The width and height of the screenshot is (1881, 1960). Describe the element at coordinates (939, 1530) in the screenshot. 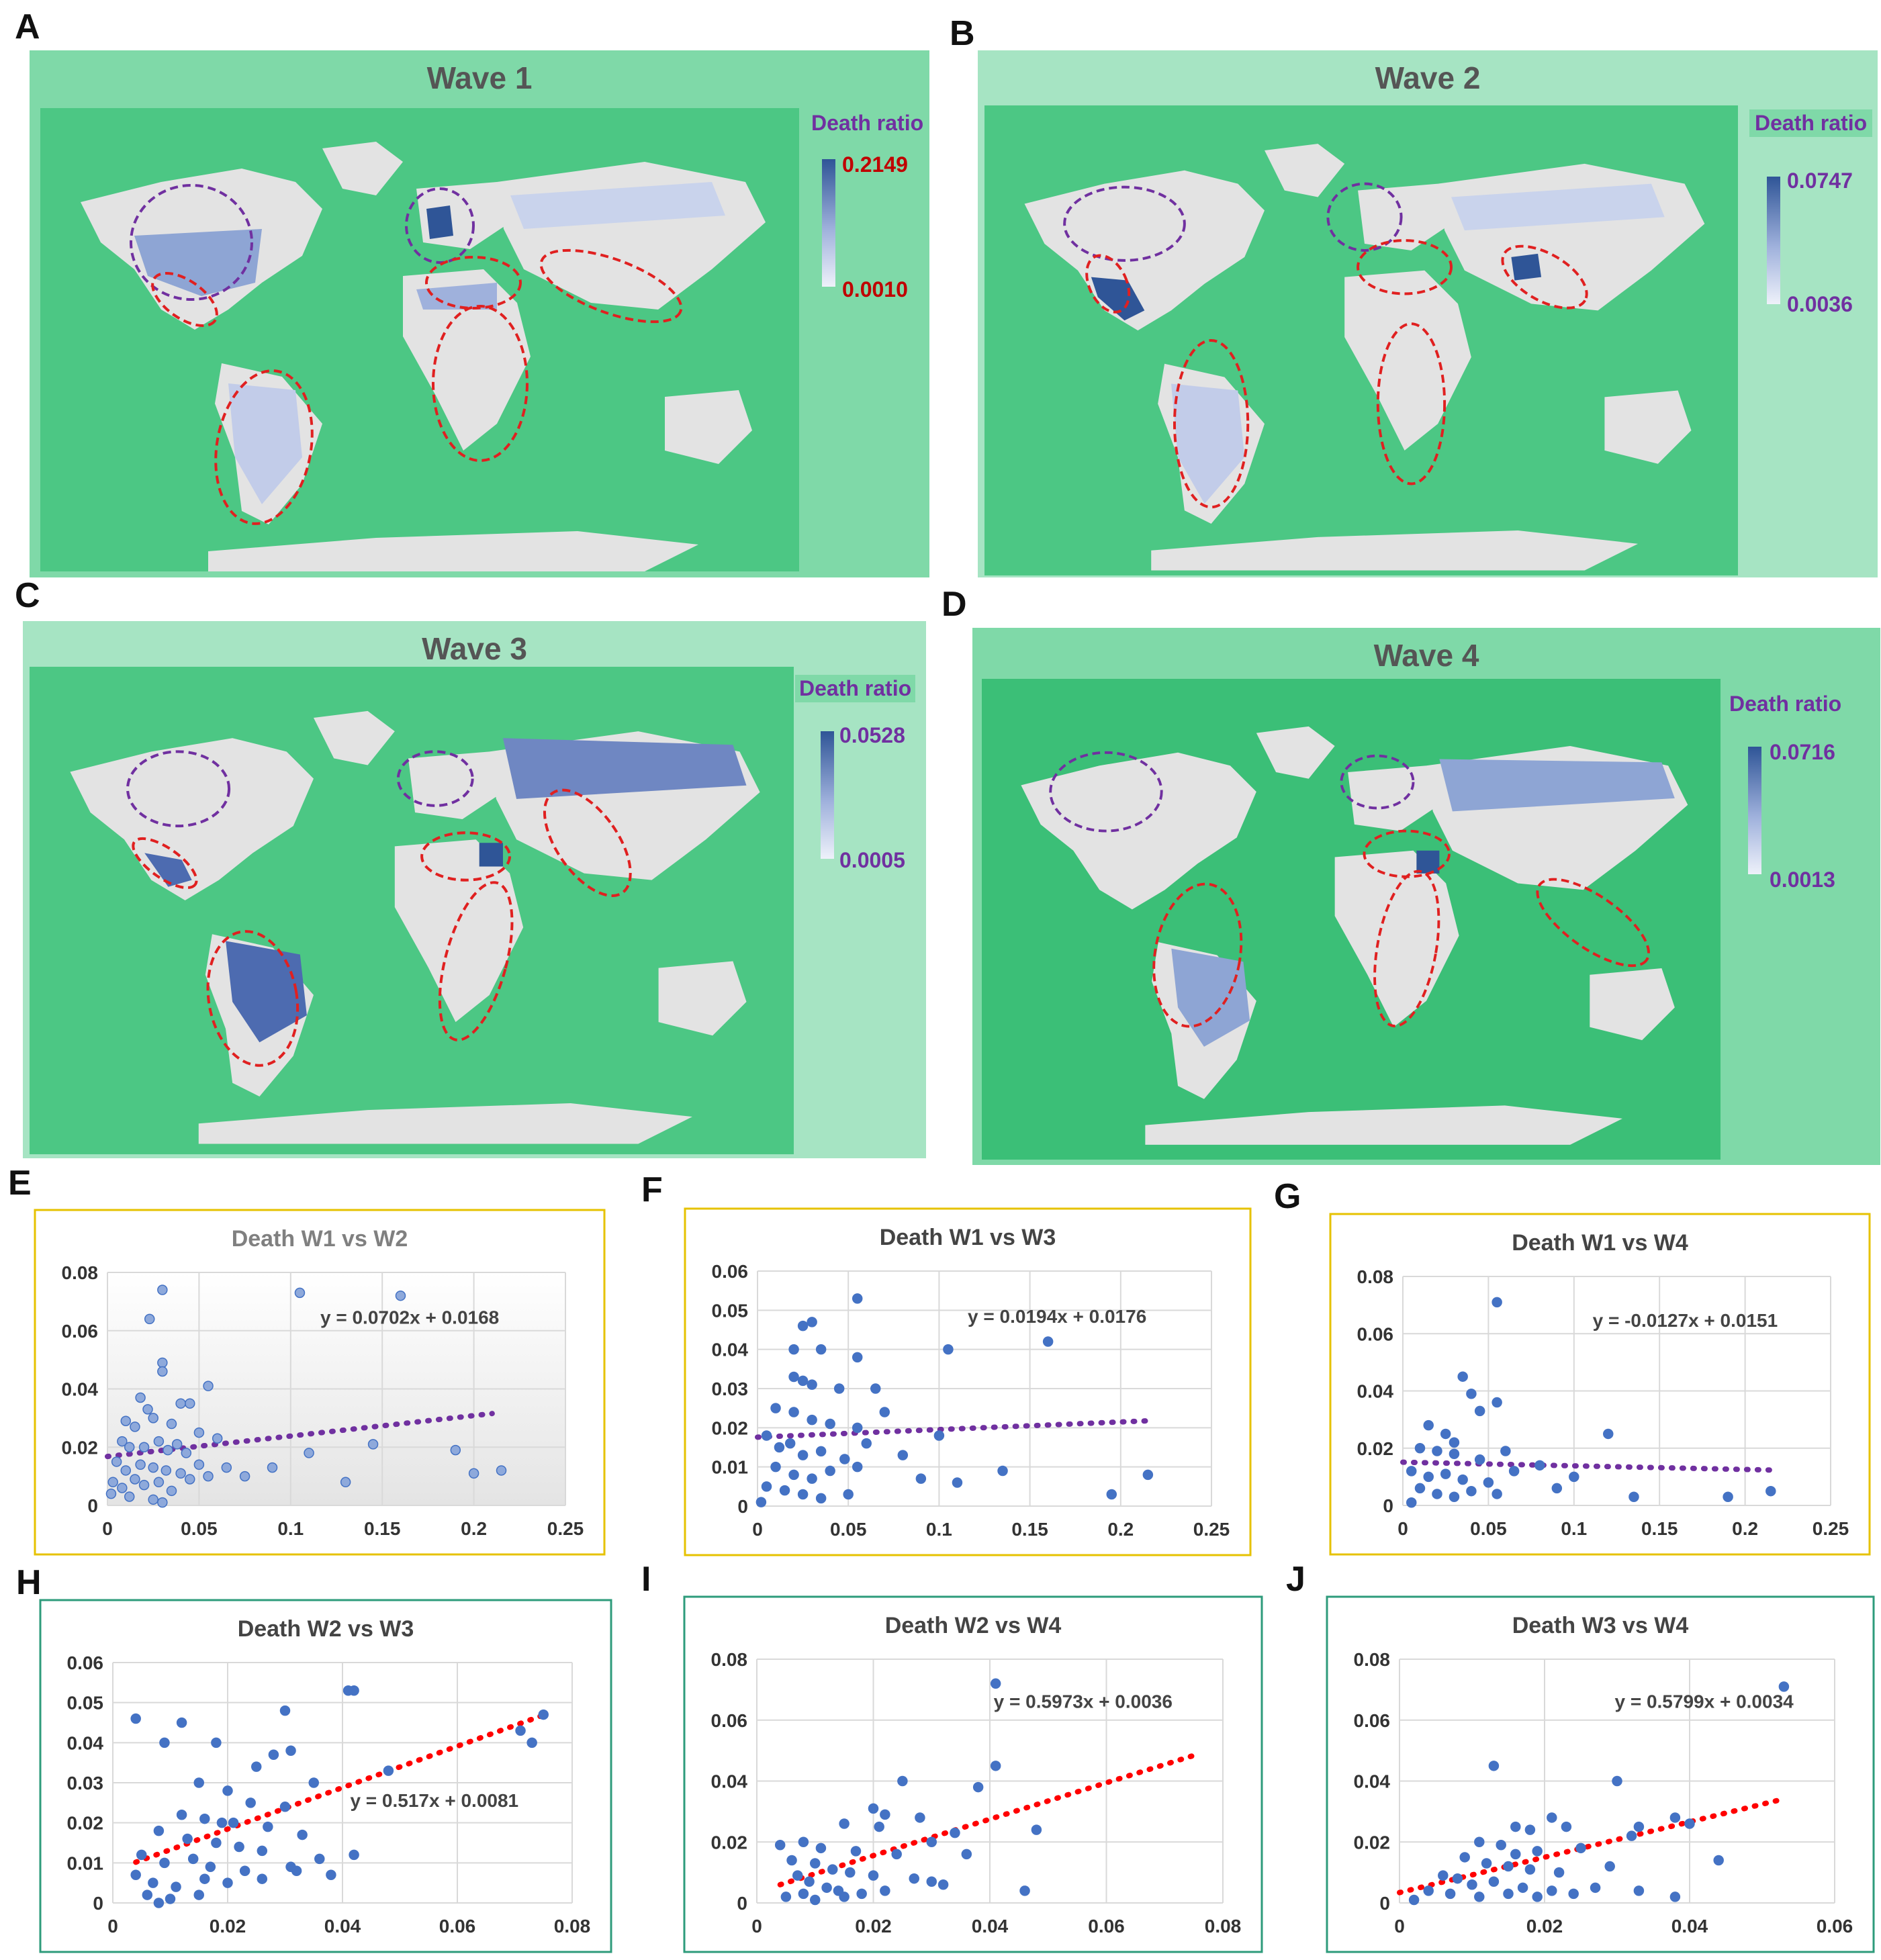

I see `x-tick-label: 0.1` at that location.